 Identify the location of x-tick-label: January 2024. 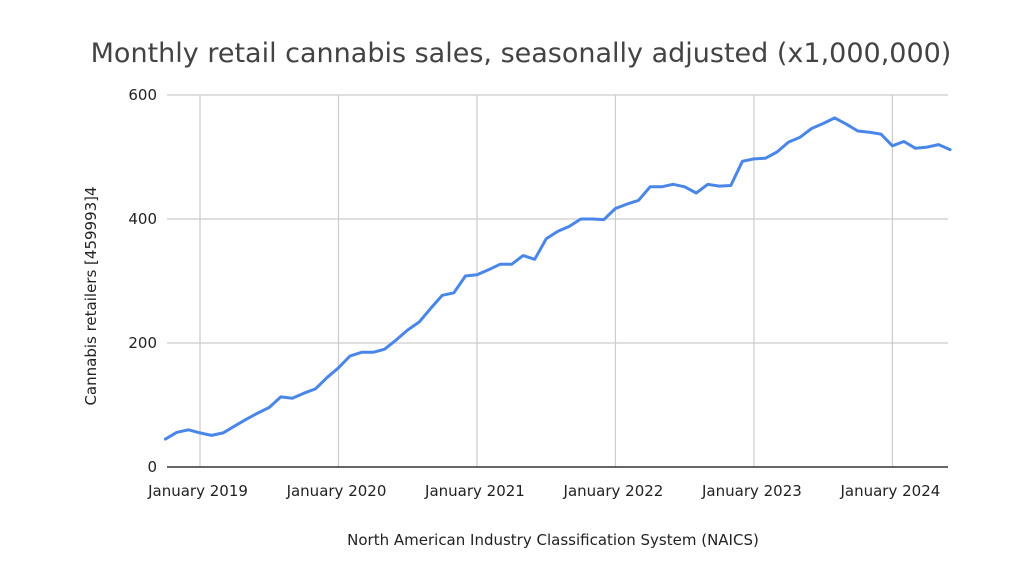
(889, 491).